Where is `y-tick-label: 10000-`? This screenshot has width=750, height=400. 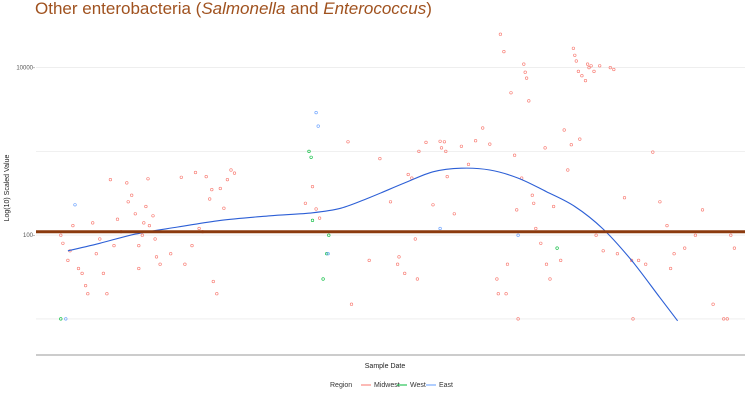 y-tick-label: 10000- is located at coordinates (25, 69).